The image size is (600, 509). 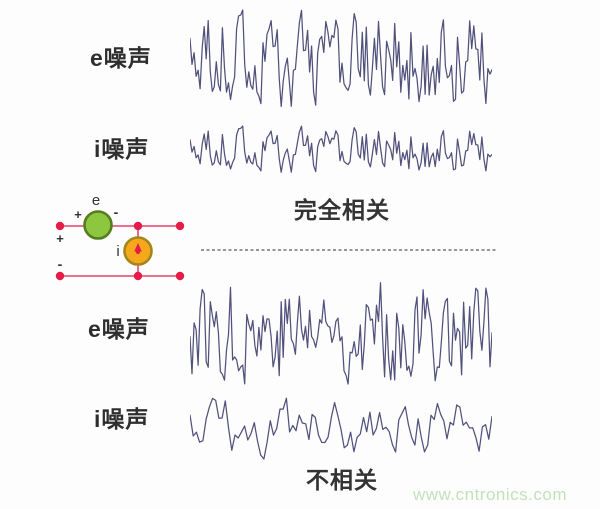 I want to click on waveform-i-noise-uncorrelated-trace, so click(x=341, y=428).